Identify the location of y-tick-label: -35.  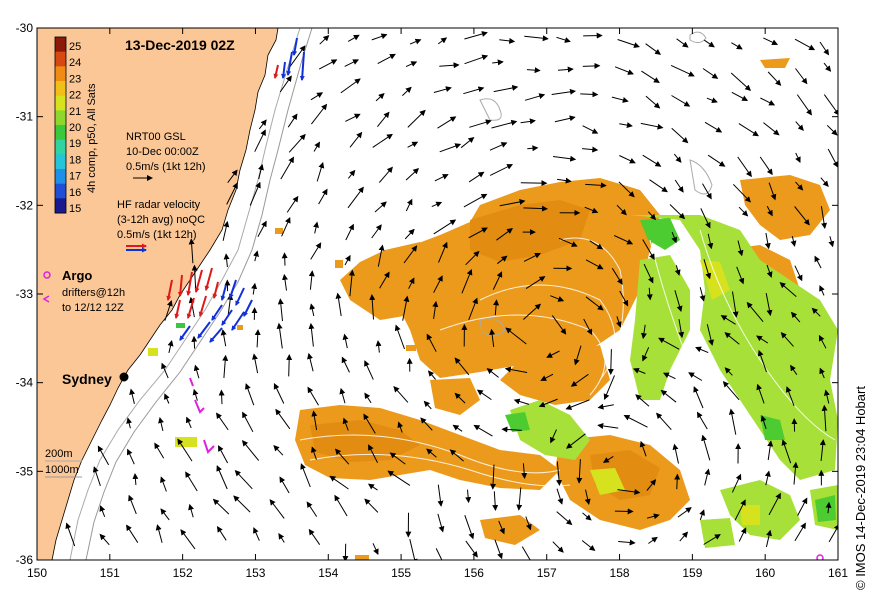
(25, 471).